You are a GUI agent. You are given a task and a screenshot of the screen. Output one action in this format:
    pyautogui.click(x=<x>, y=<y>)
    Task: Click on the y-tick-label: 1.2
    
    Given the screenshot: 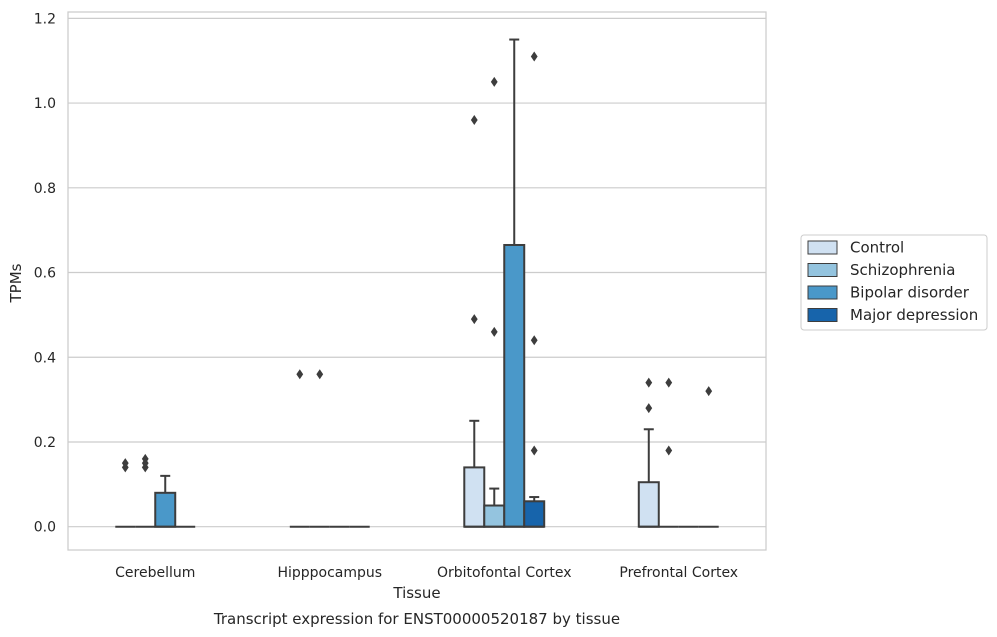 What is the action you would take?
    pyautogui.click(x=45, y=19)
    